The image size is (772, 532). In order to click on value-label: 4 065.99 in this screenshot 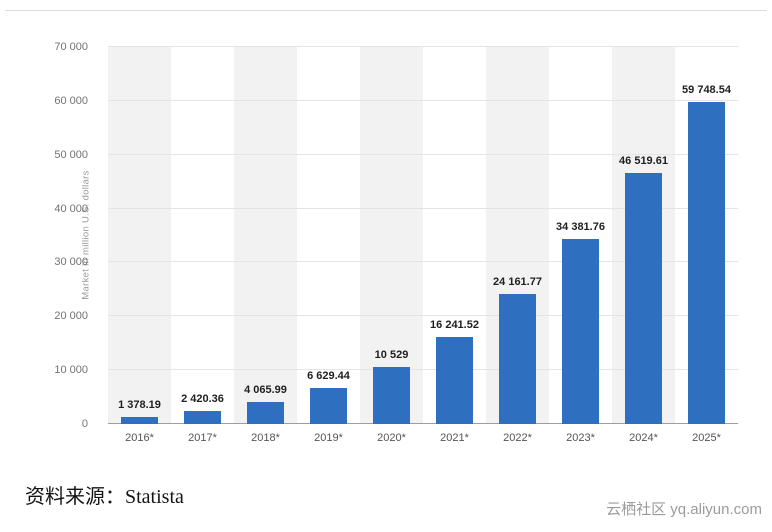, I will do `click(265, 390)`.